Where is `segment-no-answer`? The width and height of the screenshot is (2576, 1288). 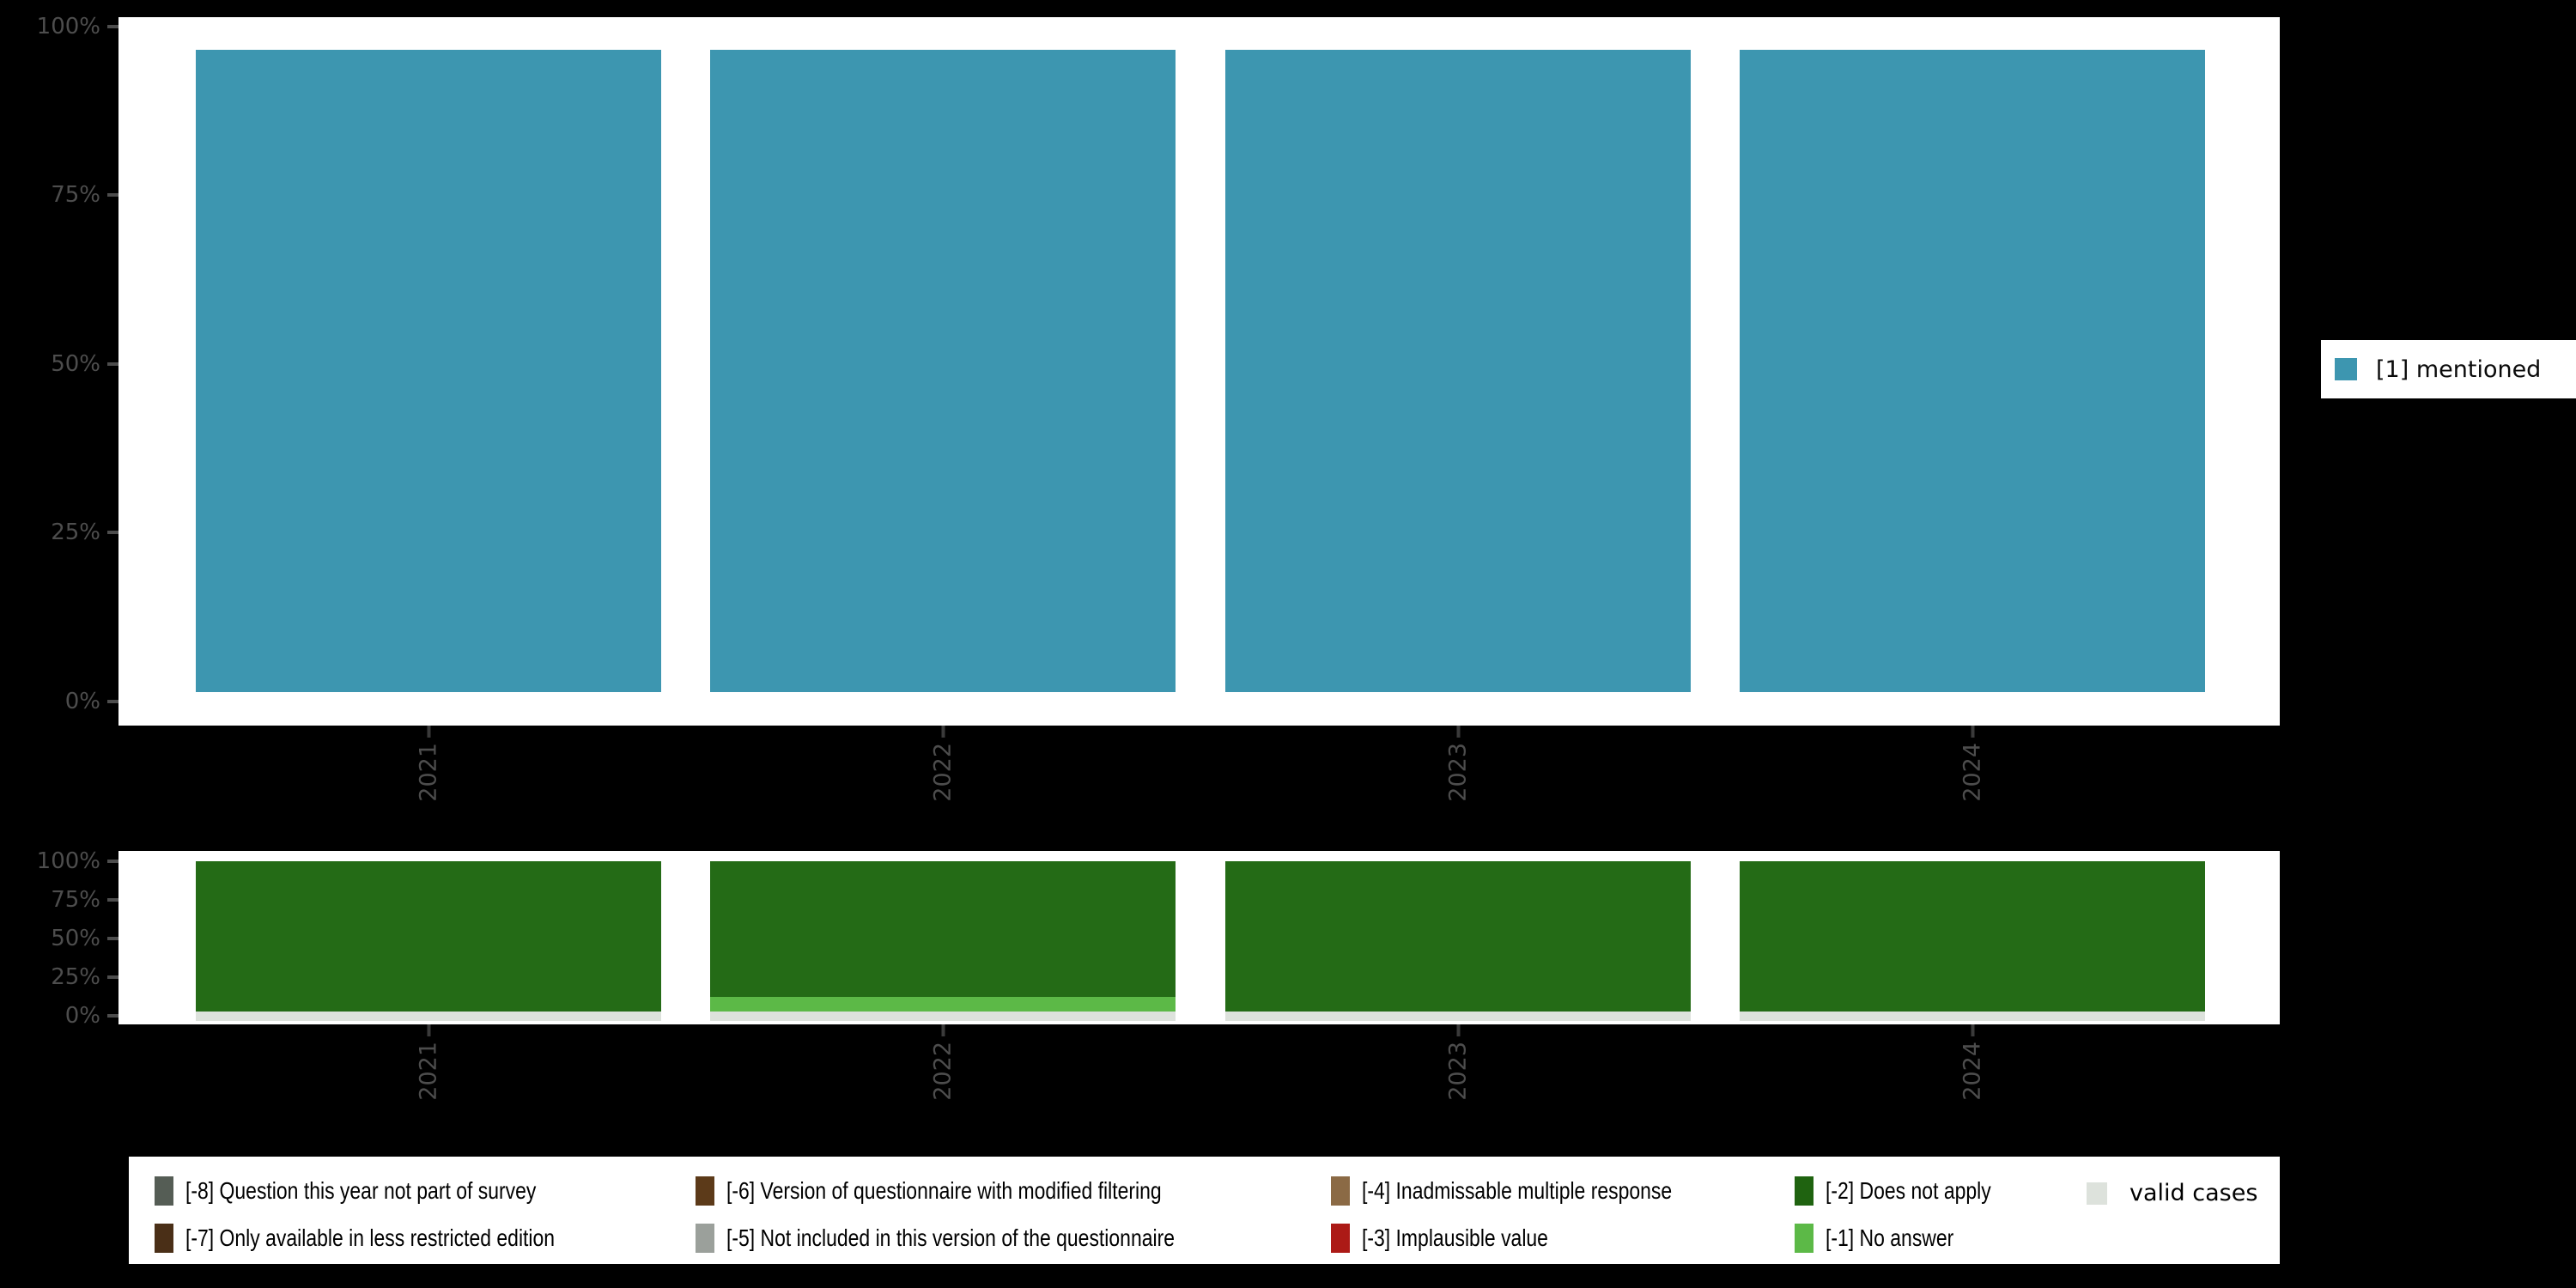 segment-no-answer is located at coordinates (943, 1005).